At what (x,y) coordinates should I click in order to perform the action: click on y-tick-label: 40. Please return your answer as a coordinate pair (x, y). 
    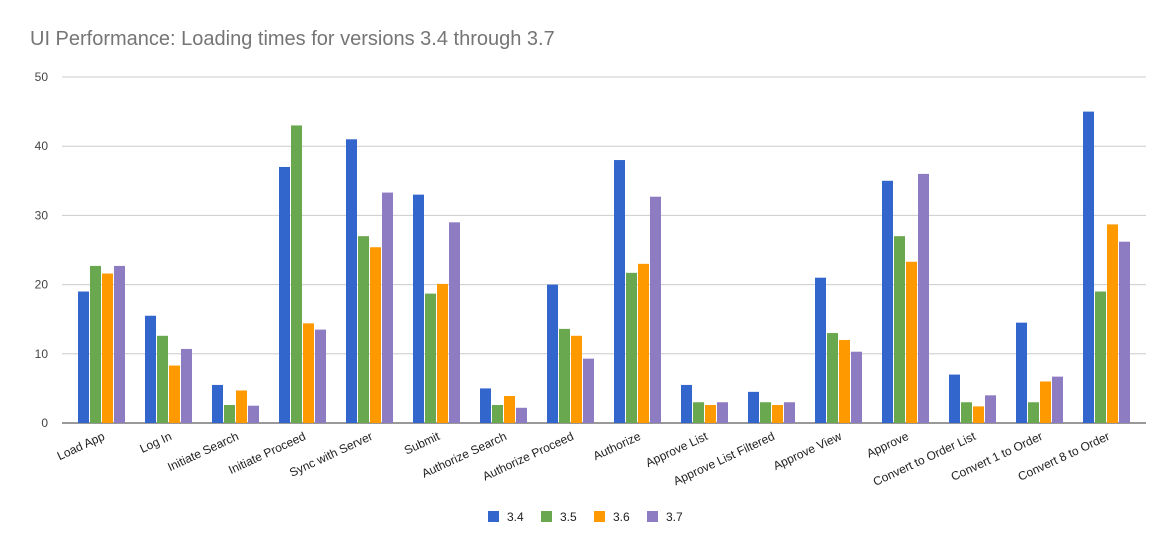
    Looking at the image, I should click on (42, 146).